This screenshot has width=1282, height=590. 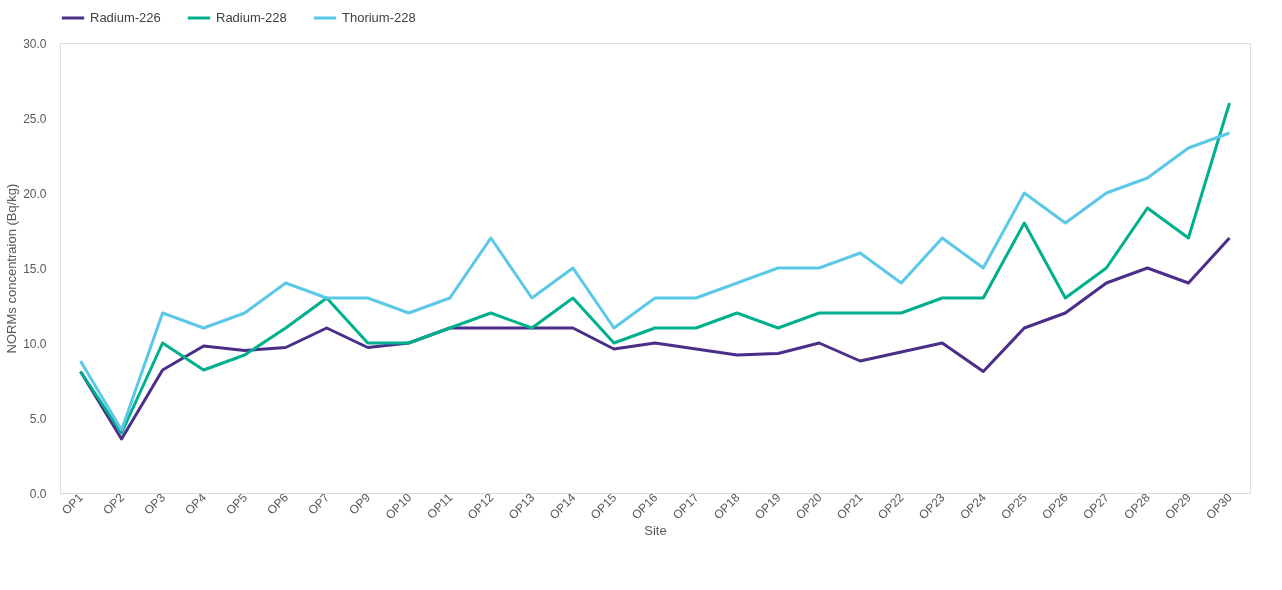 I want to click on y-tick-label: 20.0, so click(x=35, y=193).